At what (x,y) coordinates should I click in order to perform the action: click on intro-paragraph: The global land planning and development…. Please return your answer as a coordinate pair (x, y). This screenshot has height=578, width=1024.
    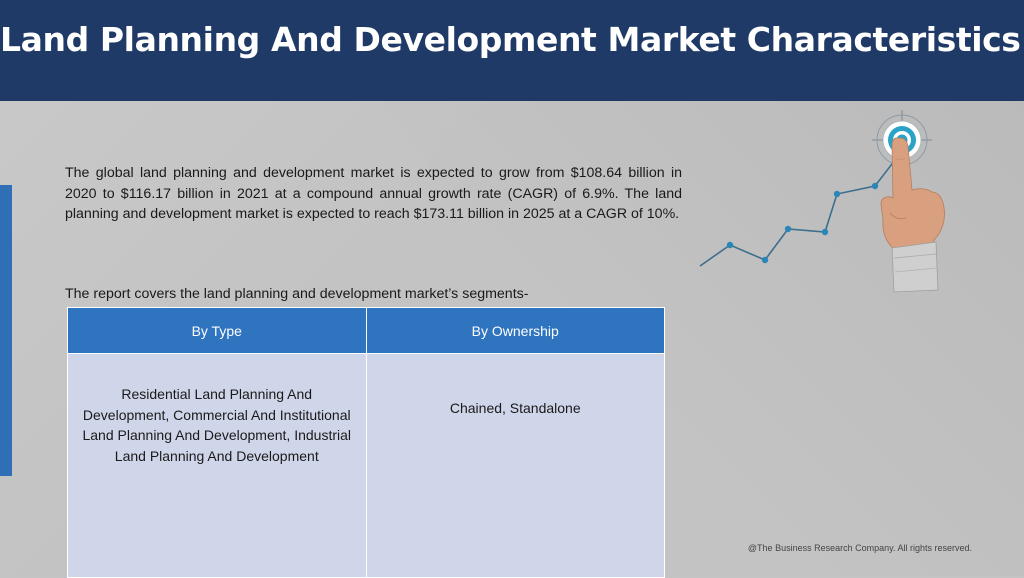
    Looking at the image, I should click on (373, 193).